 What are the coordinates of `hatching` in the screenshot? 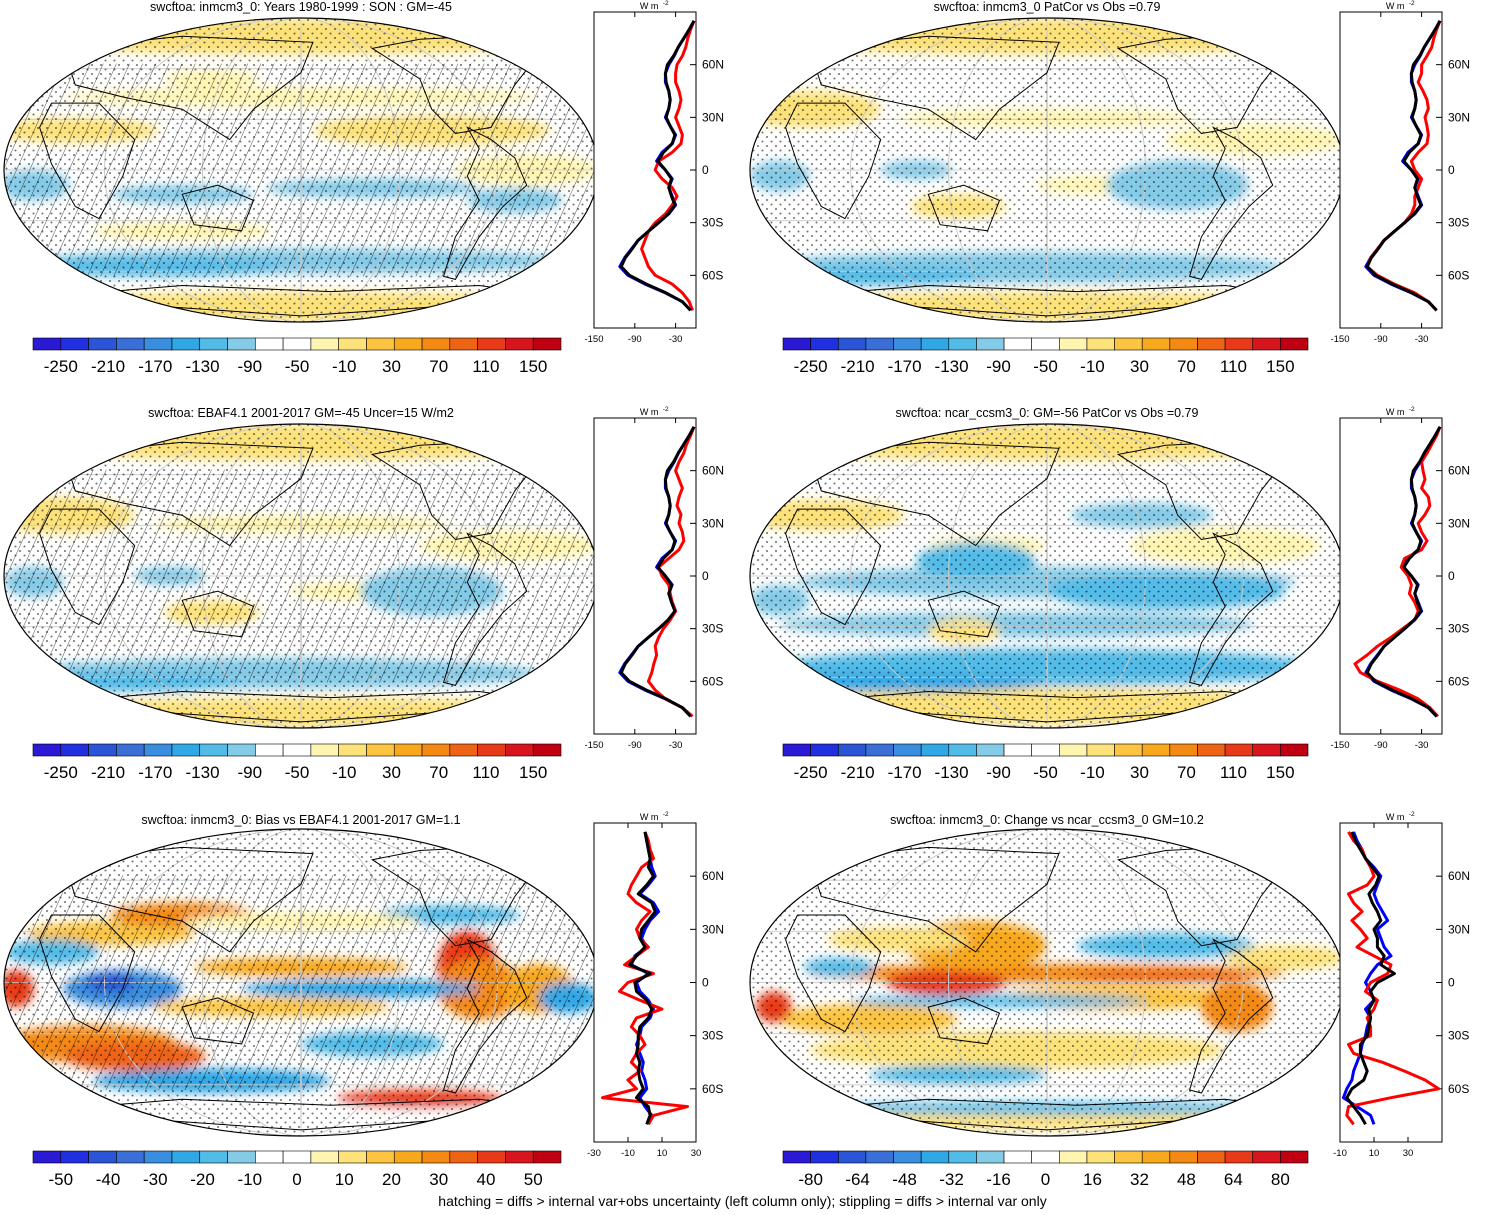 It's located at (301, 170).